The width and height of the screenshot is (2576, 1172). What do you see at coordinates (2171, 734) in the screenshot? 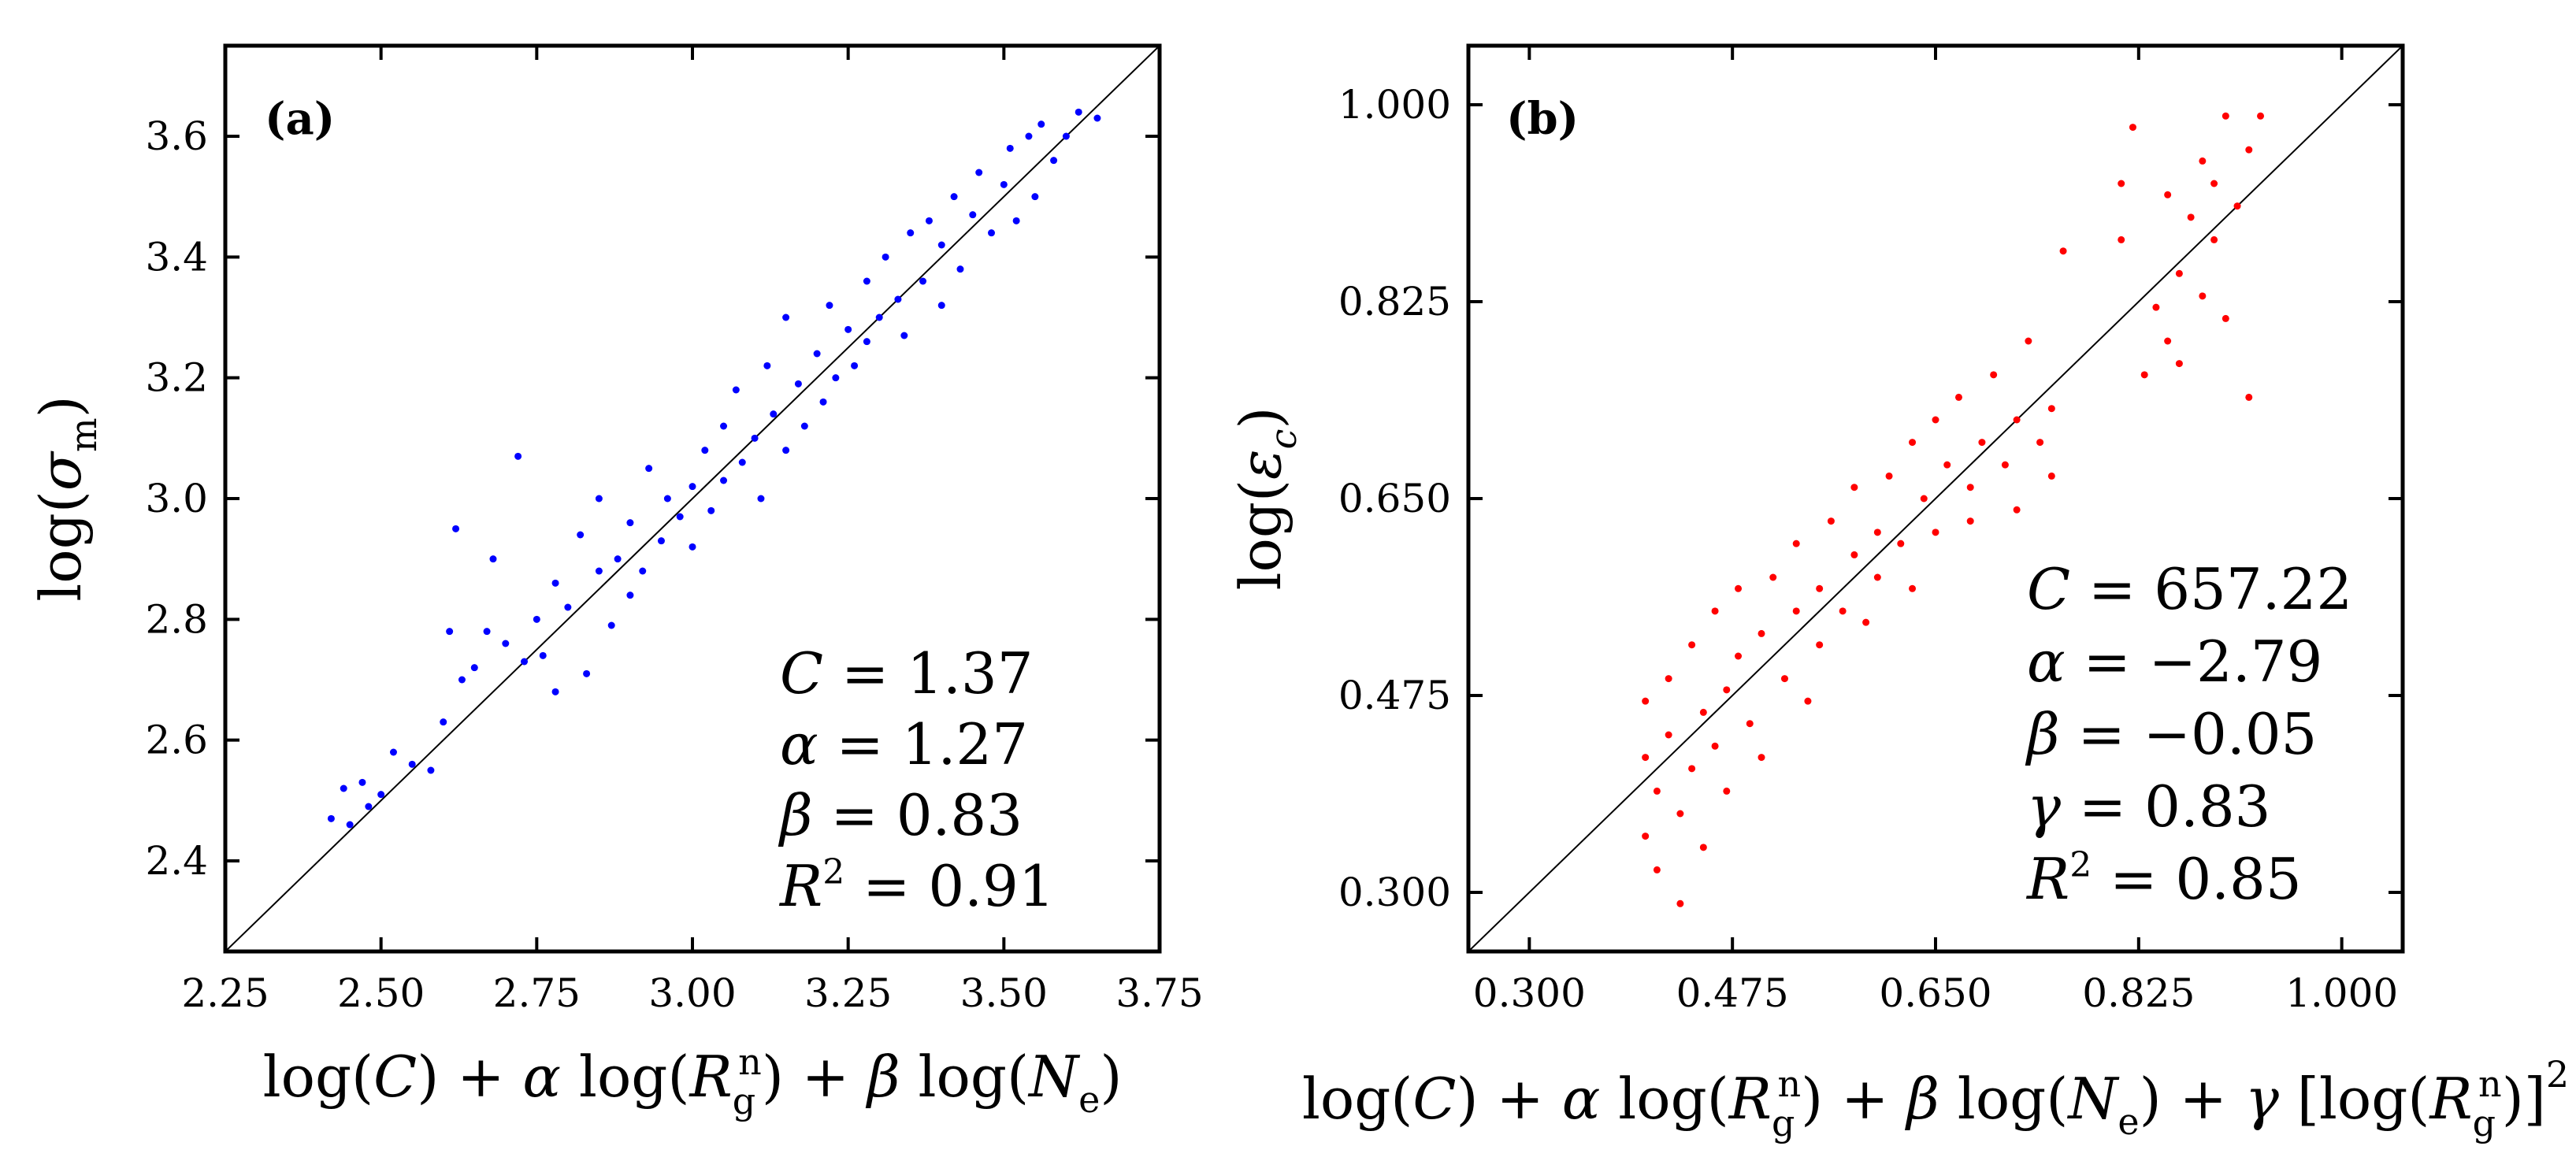
I see `annotation-beta-b: β = −0.05` at bounding box center [2171, 734].